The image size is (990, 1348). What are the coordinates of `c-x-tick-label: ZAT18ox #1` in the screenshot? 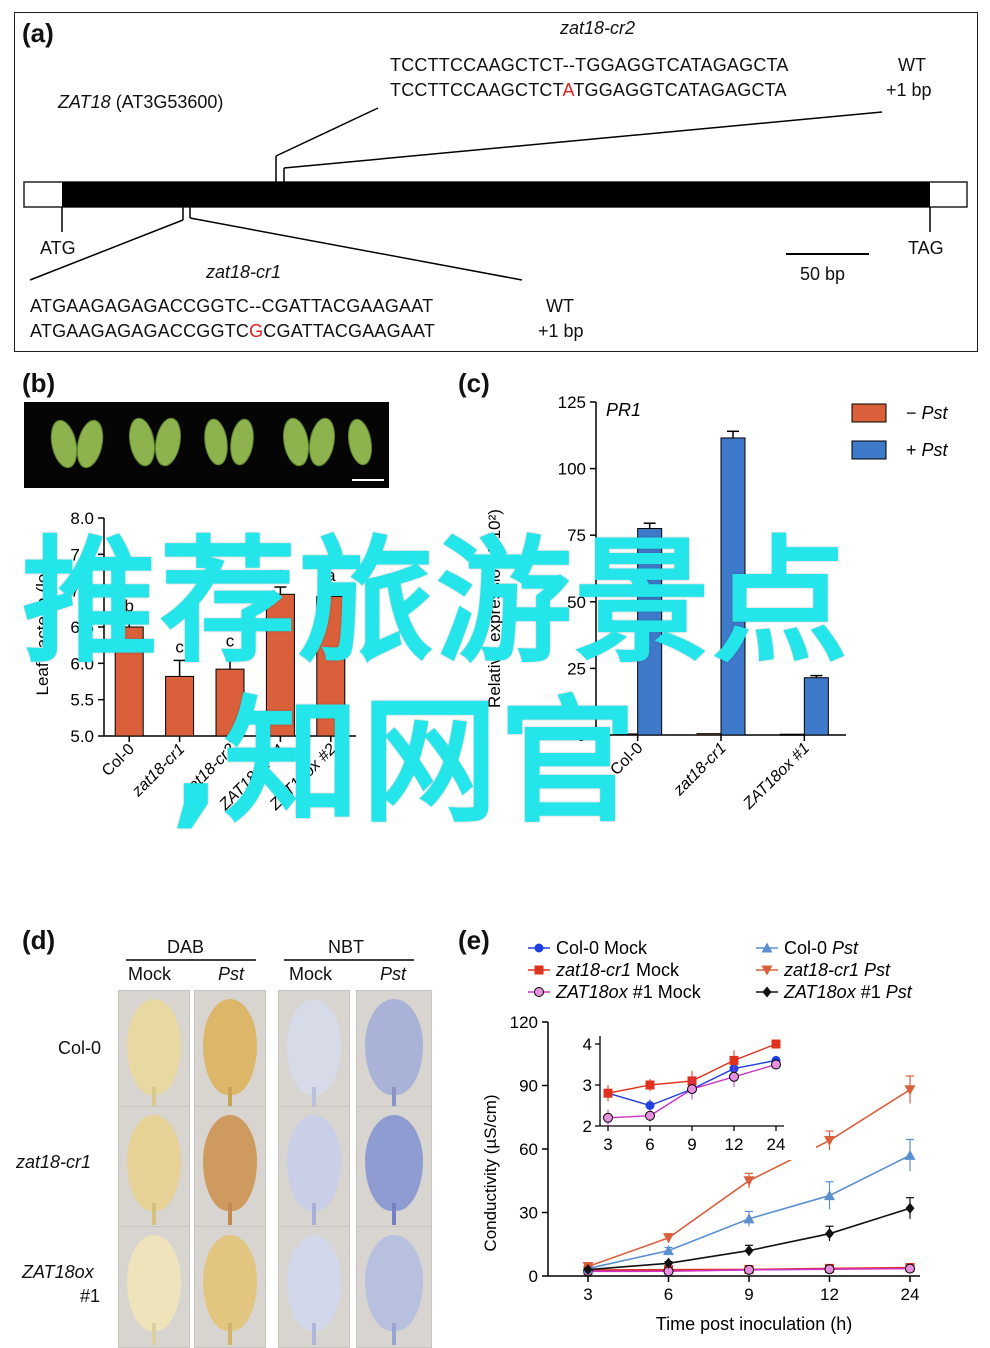 It's located at (777, 777).